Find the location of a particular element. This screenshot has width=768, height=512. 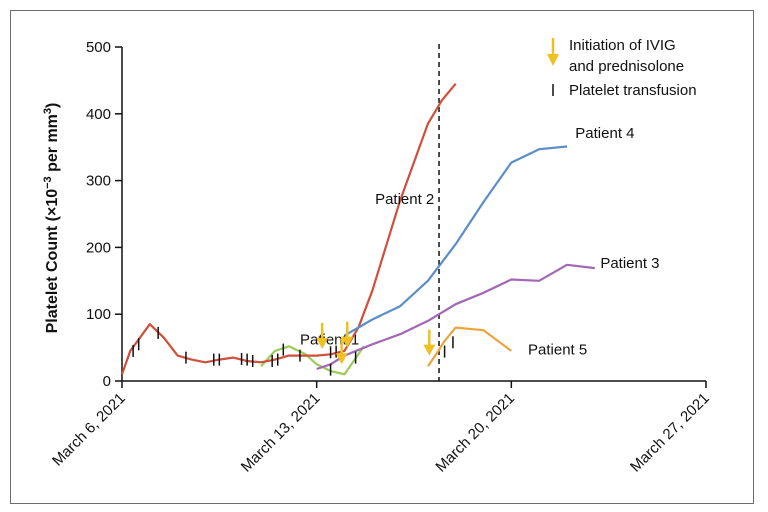

y-axis-title-close: ) is located at coordinates (52, 105).